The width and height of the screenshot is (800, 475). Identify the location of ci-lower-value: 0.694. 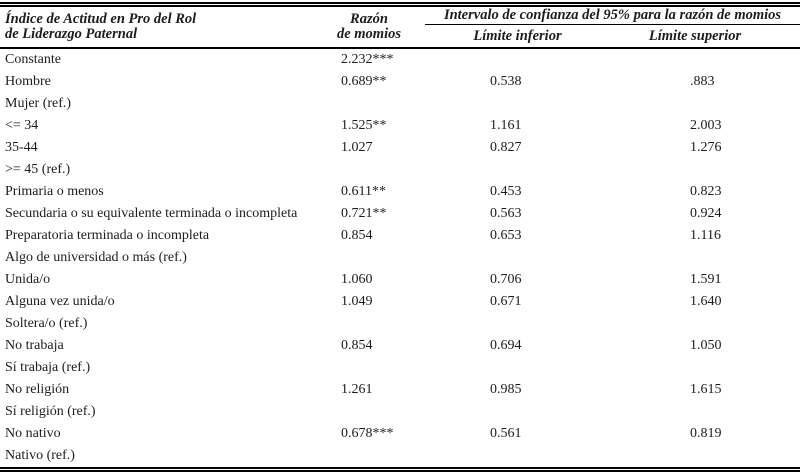
(506, 345).